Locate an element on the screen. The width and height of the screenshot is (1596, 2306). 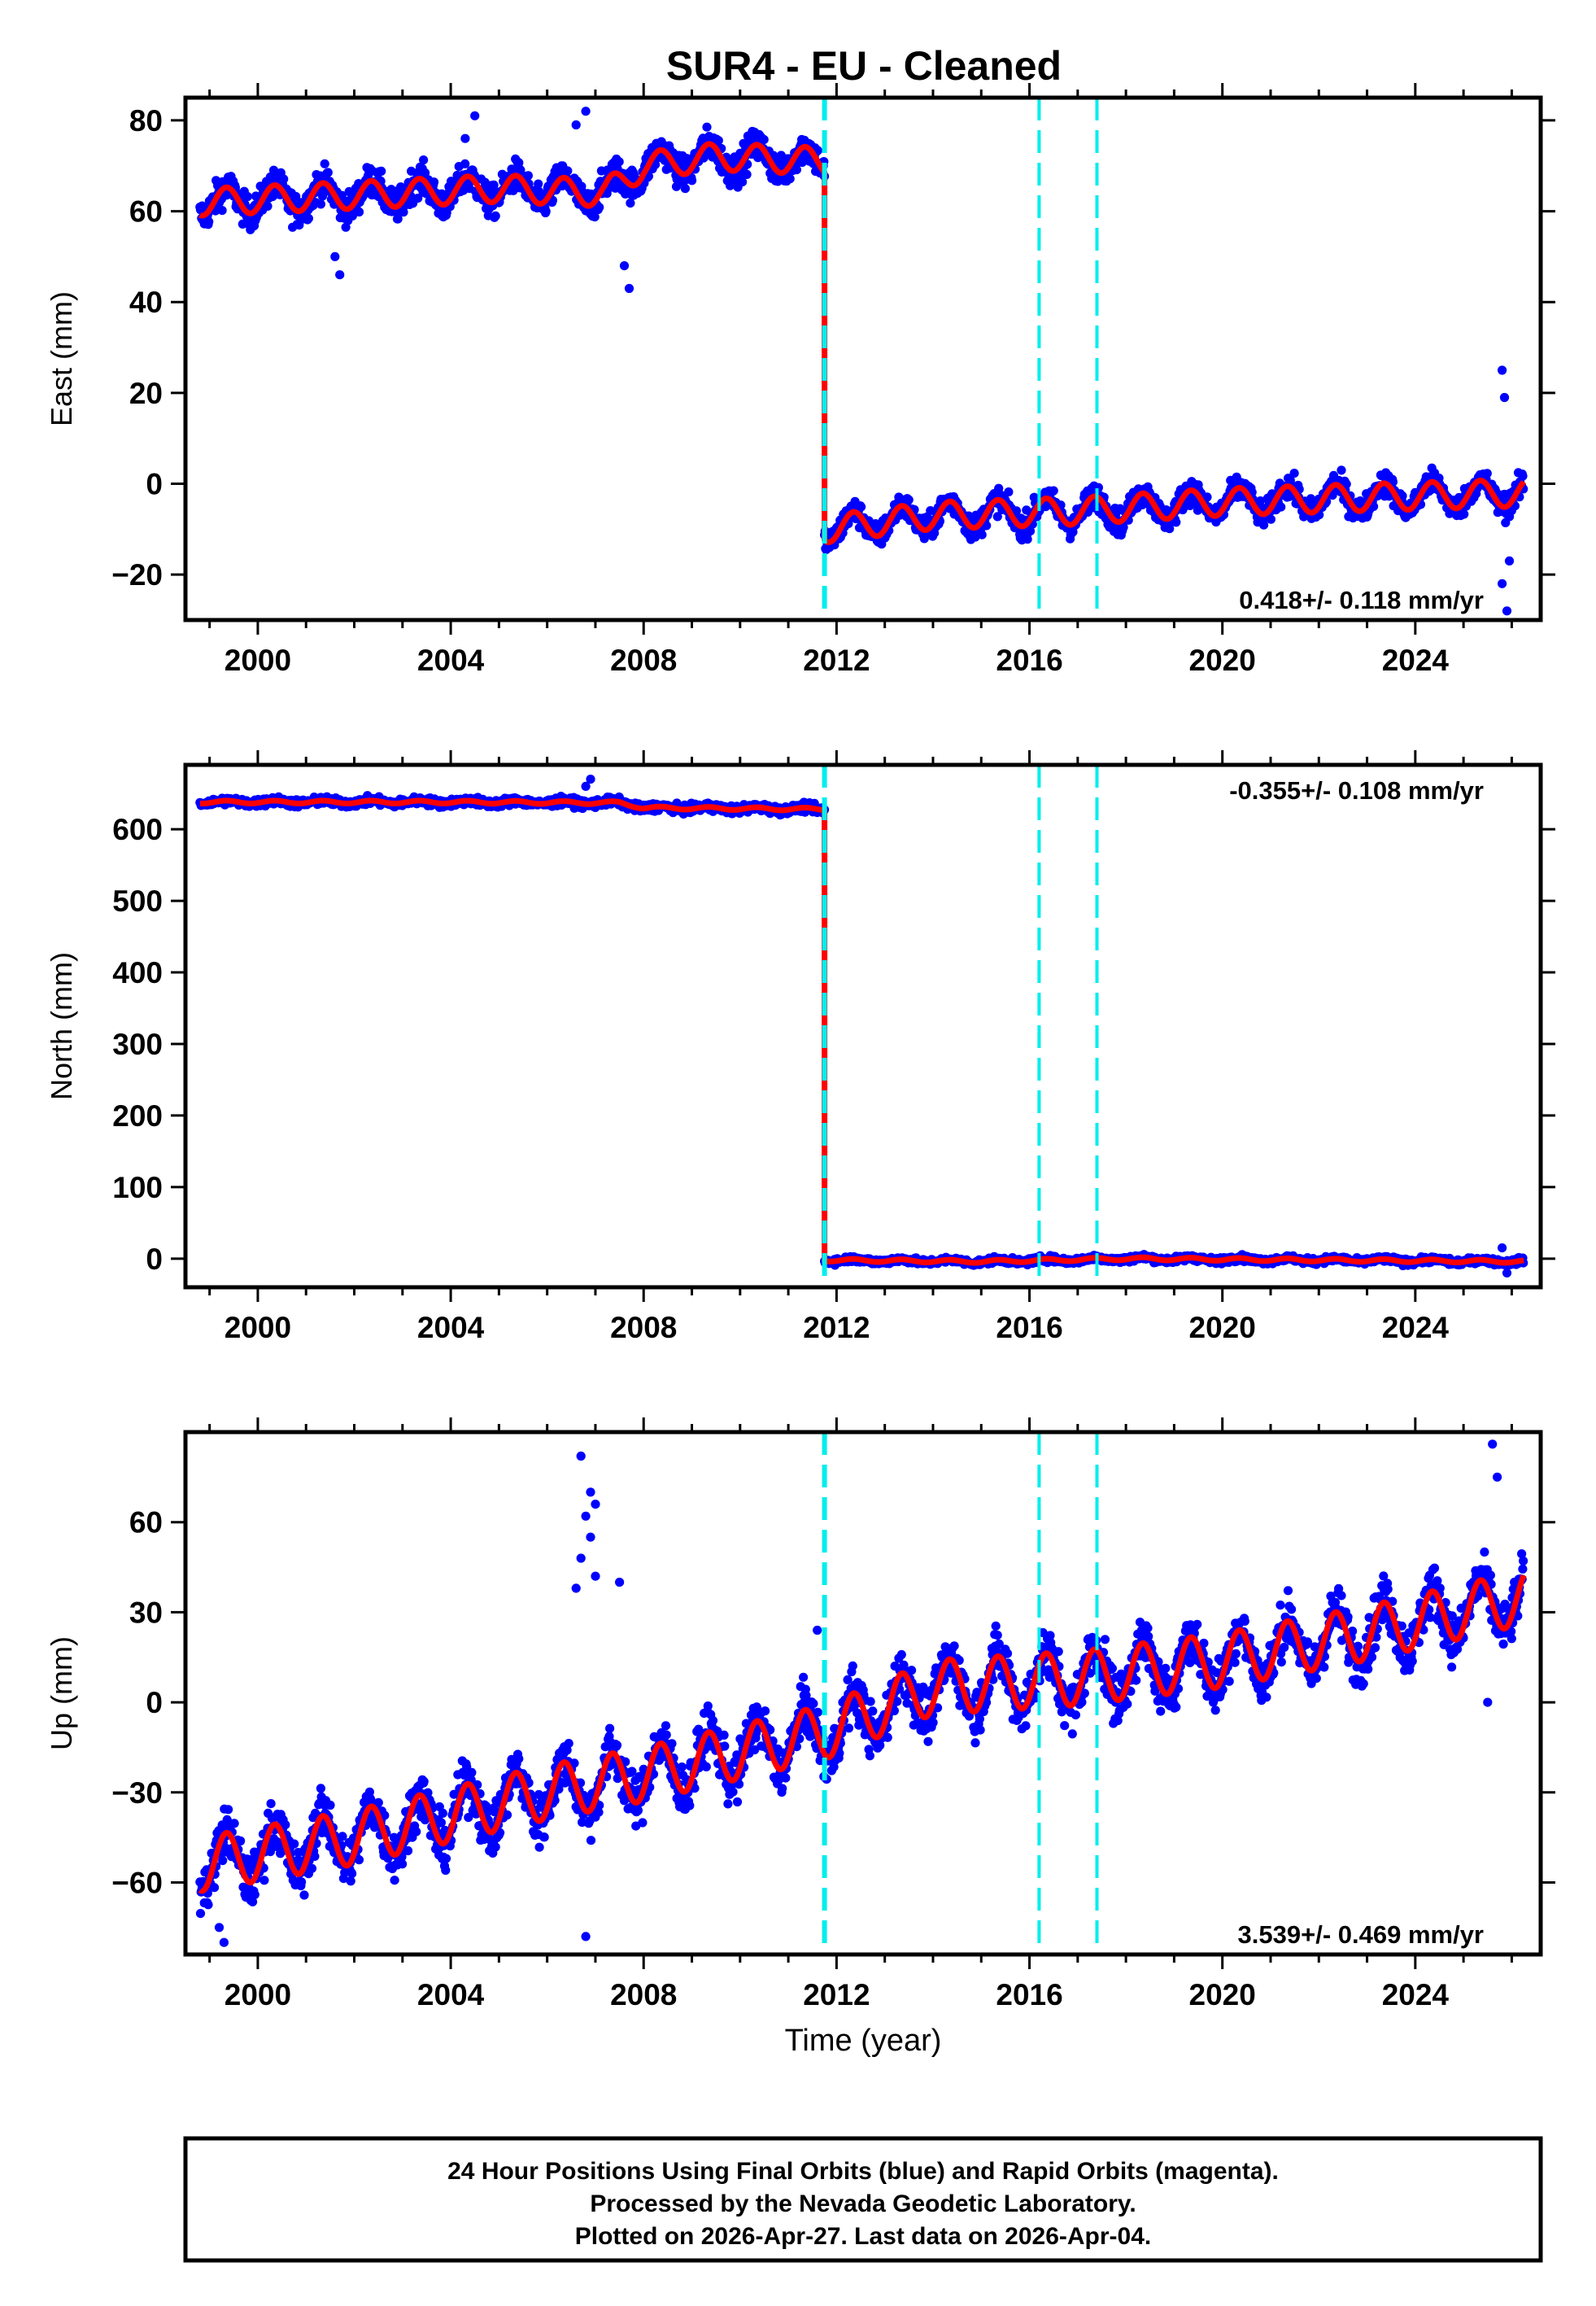
y-tick-label: 500 is located at coordinates (137, 901).